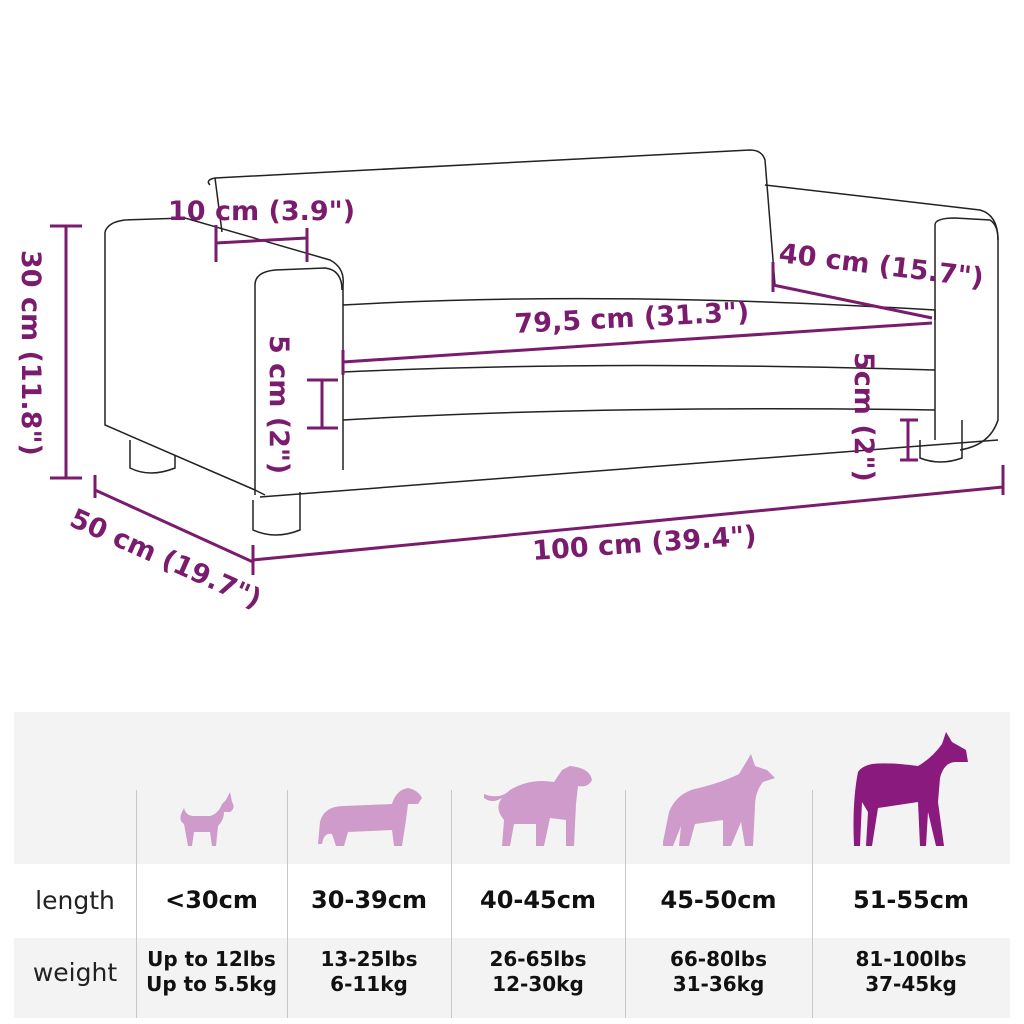  What do you see at coordinates (911, 900) in the screenshot?
I see `length-cell: 51-55cm` at bounding box center [911, 900].